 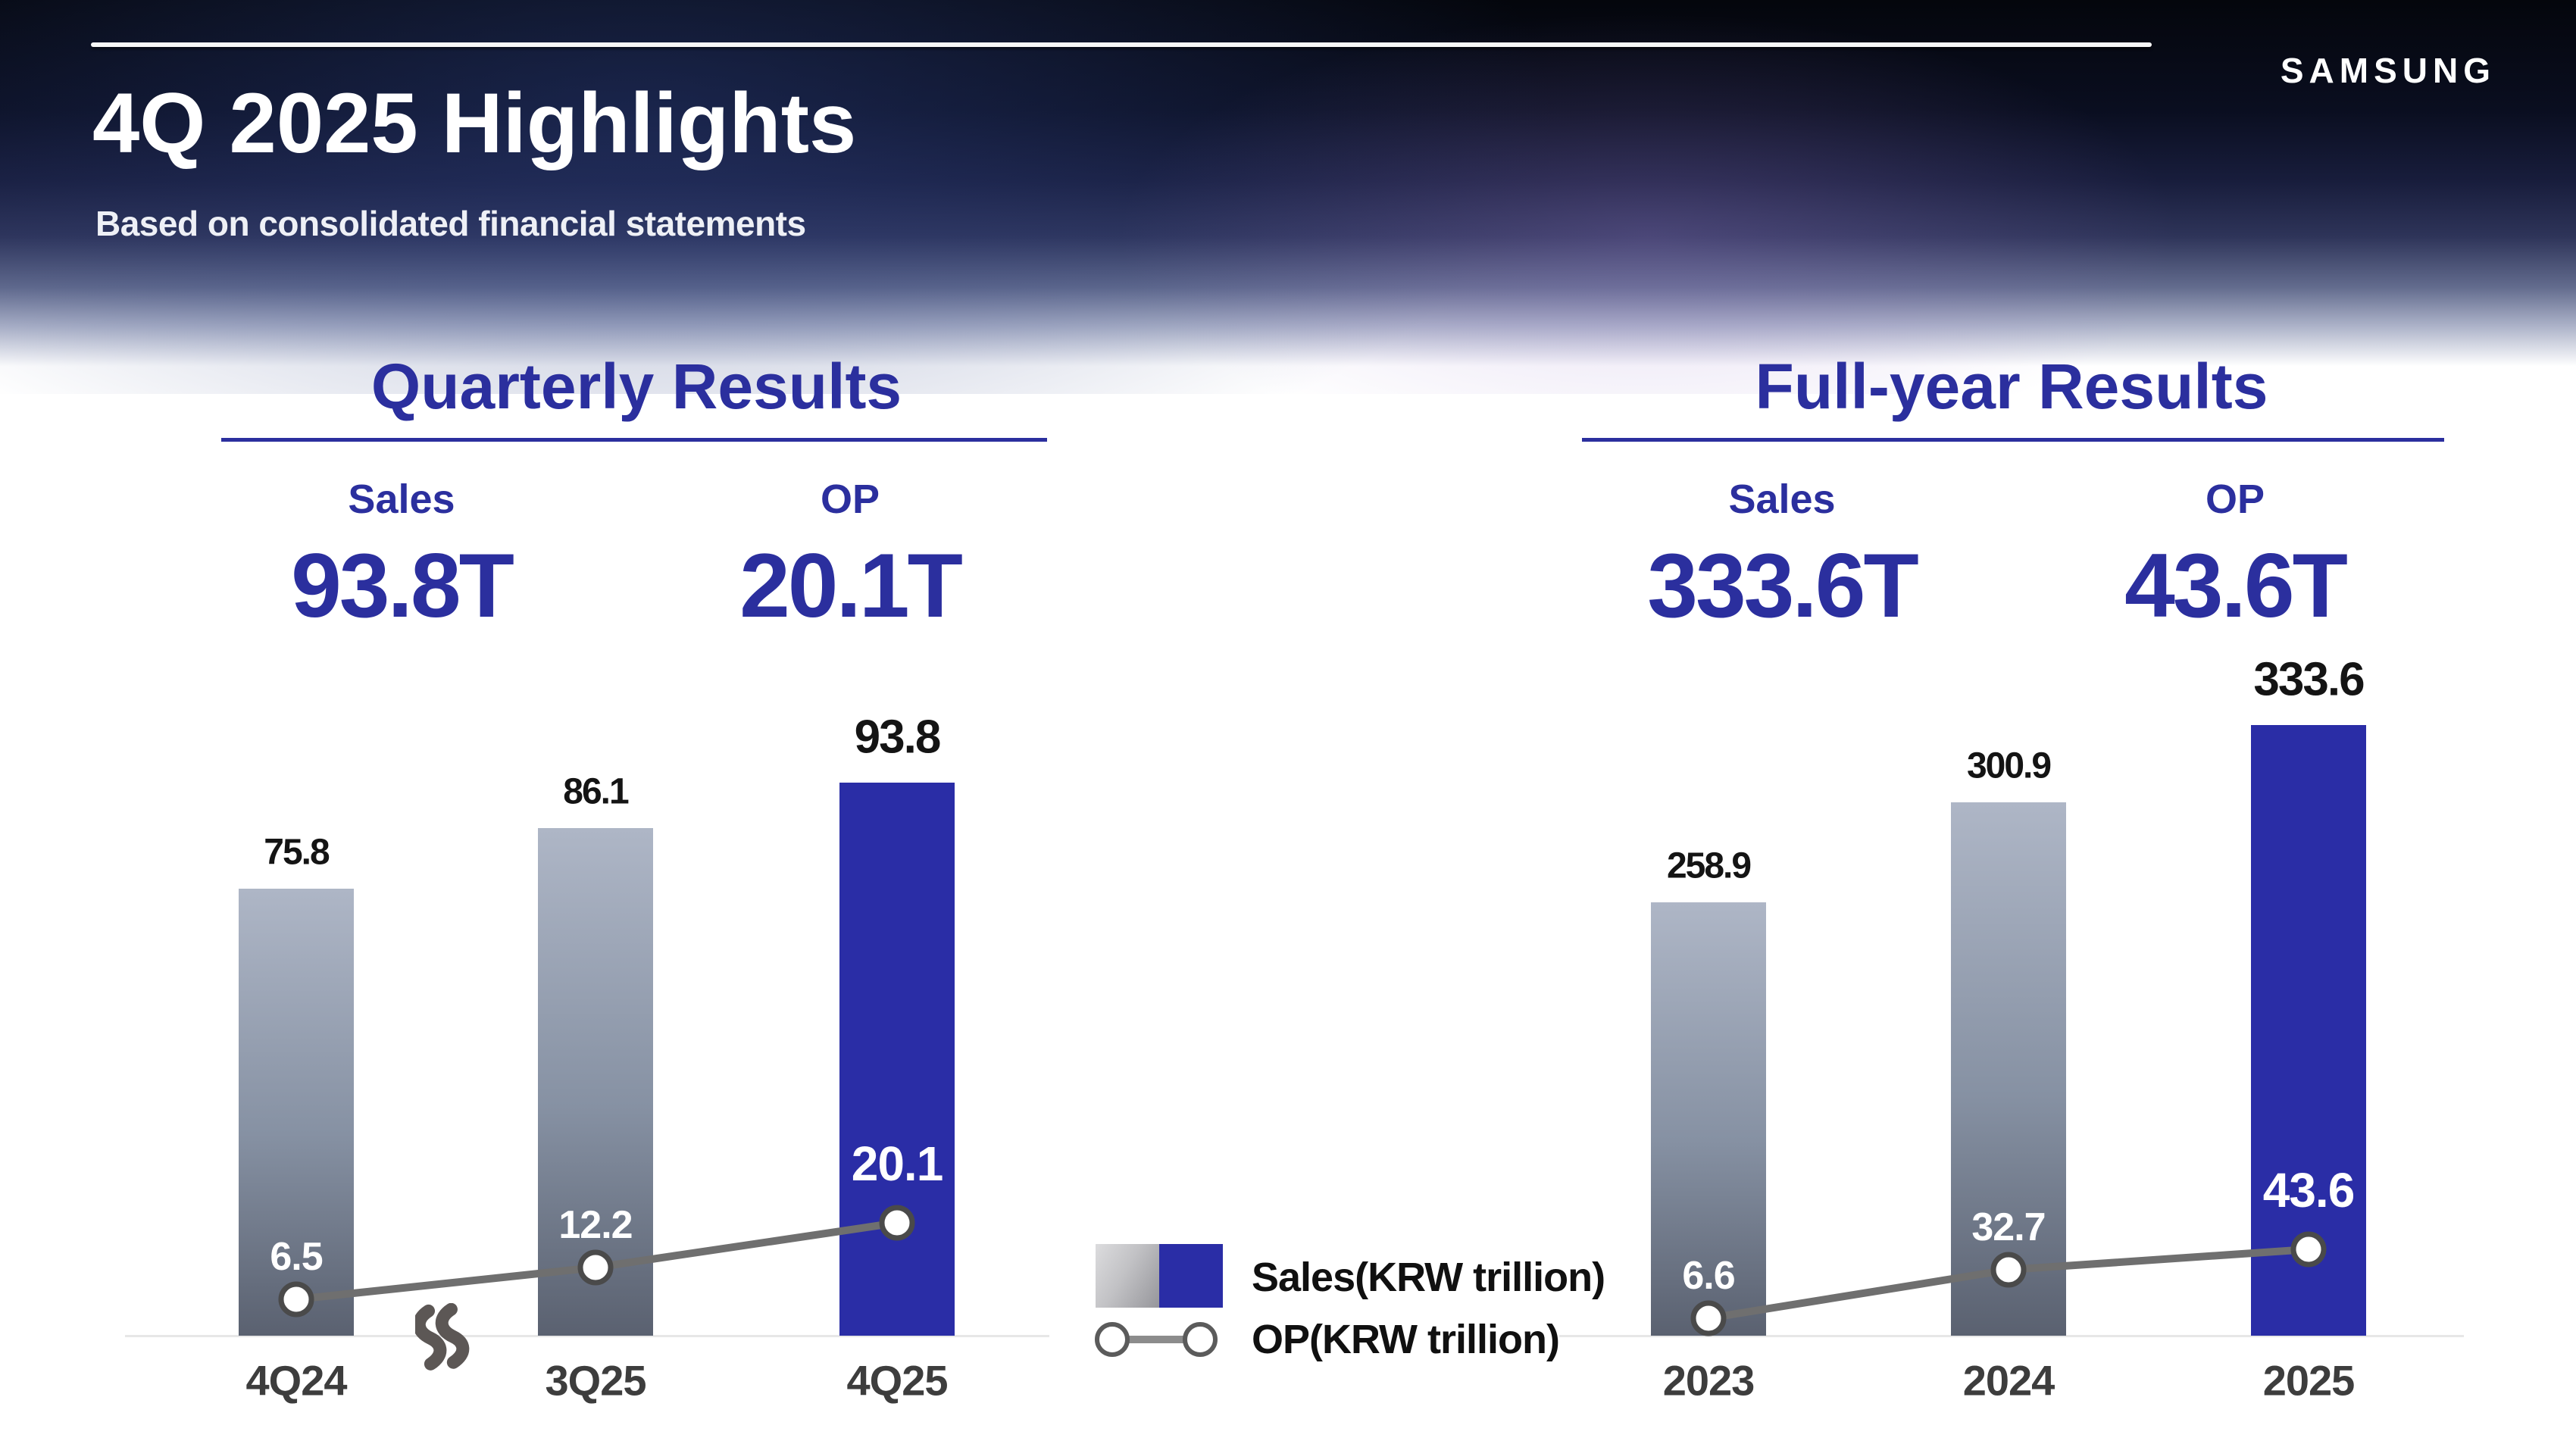 What do you see at coordinates (2309, 1190) in the screenshot?
I see `op-value-label-2025: 43.6` at bounding box center [2309, 1190].